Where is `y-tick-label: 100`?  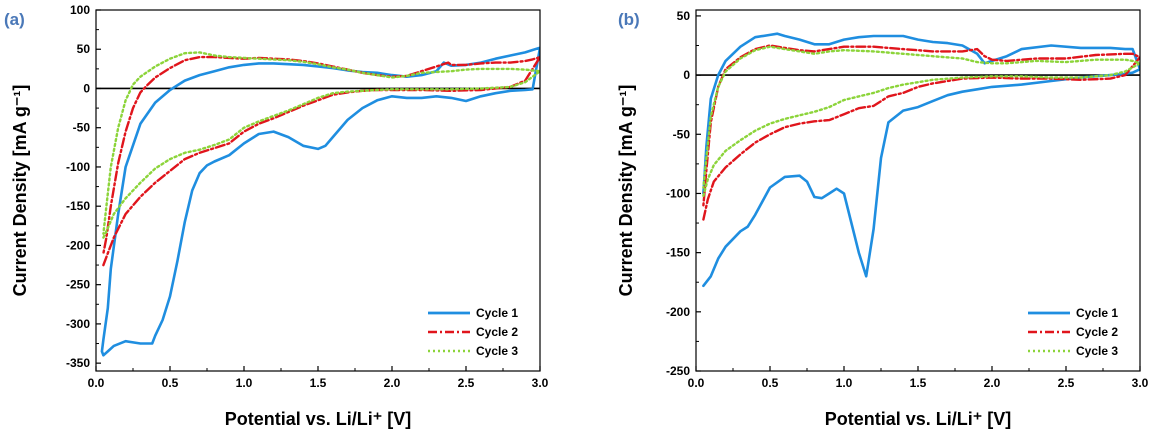 y-tick-label: 100 is located at coordinates (80, 10).